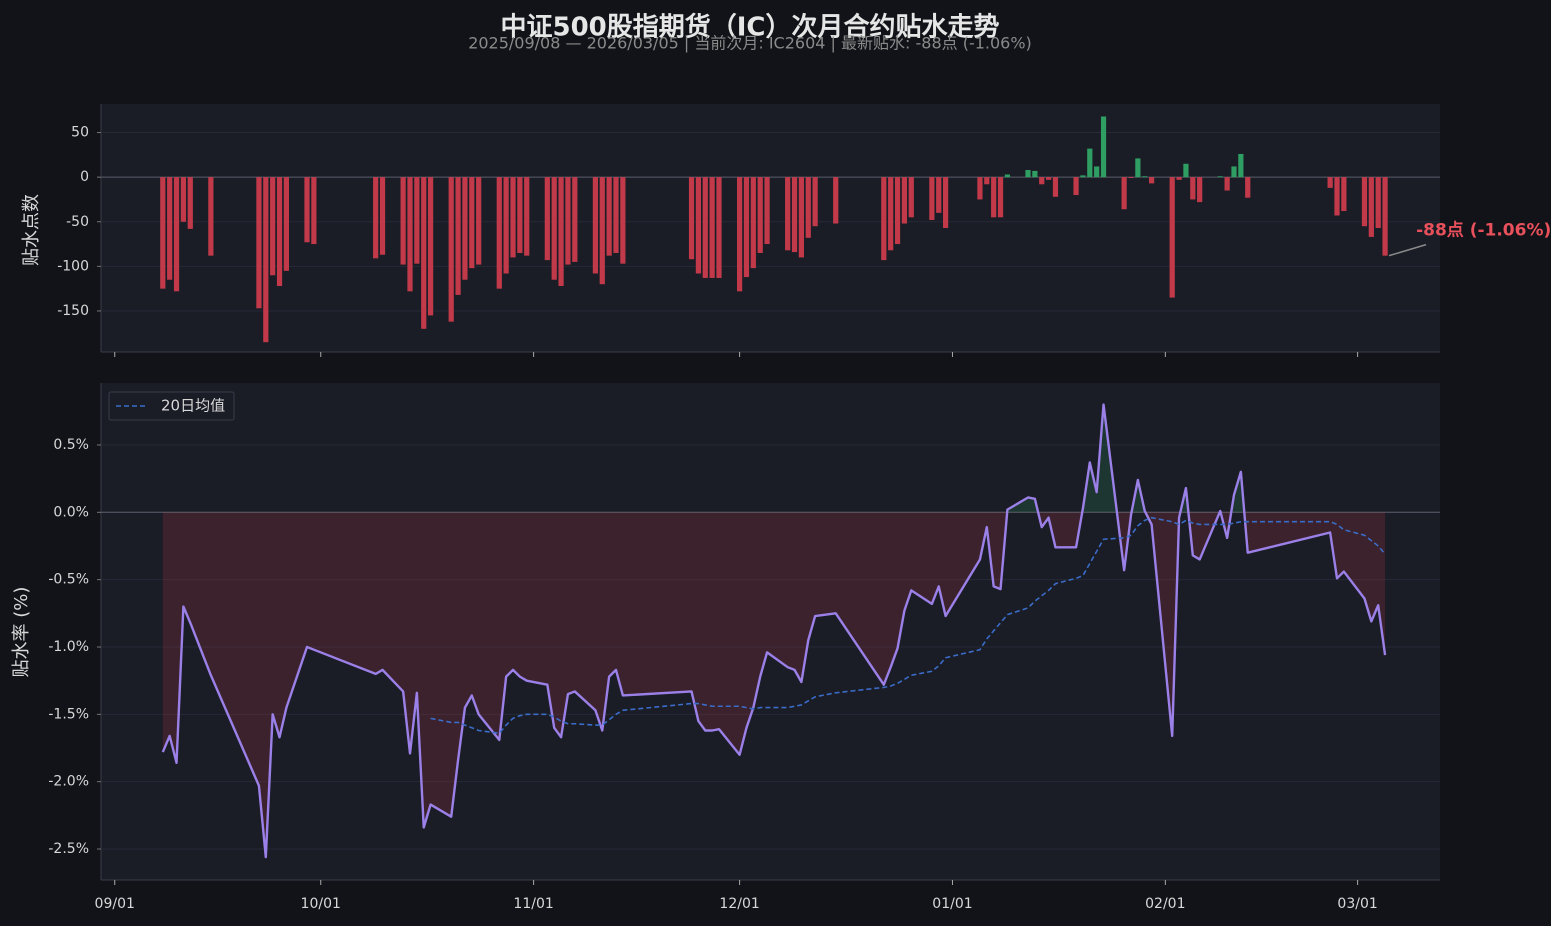 The width and height of the screenshot is (1551, 926). What do you see at coordinates (739, 904) in the screenshot?
I see `x-tick-label: 12/01` at bounding box center [739, 904].